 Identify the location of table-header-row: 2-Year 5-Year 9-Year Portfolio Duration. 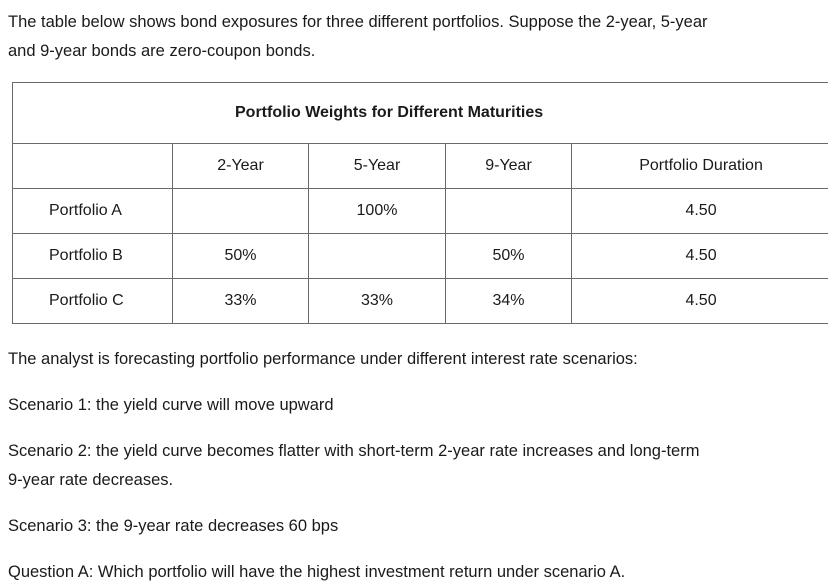
(420, 166).